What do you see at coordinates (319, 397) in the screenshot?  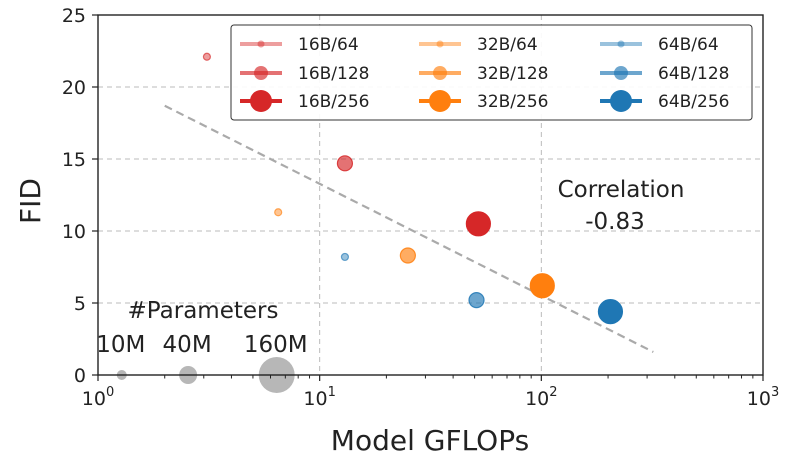 I see `x-tick-label: 10¹` at bounding box center [319, 397].